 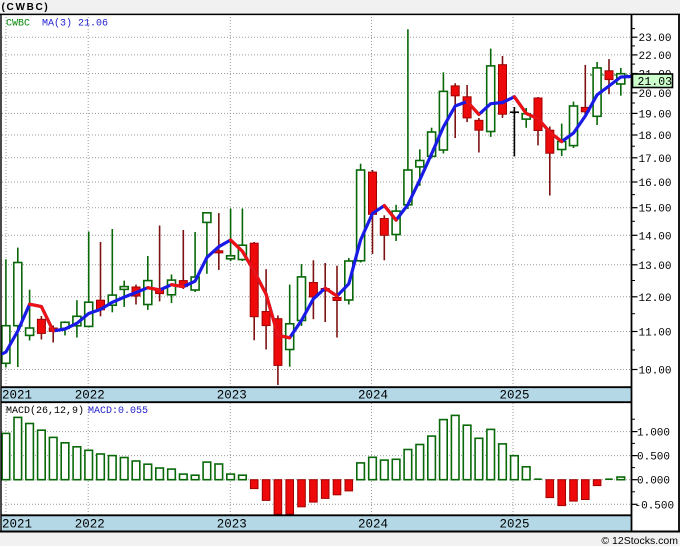 I want to click on svg-text: (CWBC), so click(x=26, y=7).